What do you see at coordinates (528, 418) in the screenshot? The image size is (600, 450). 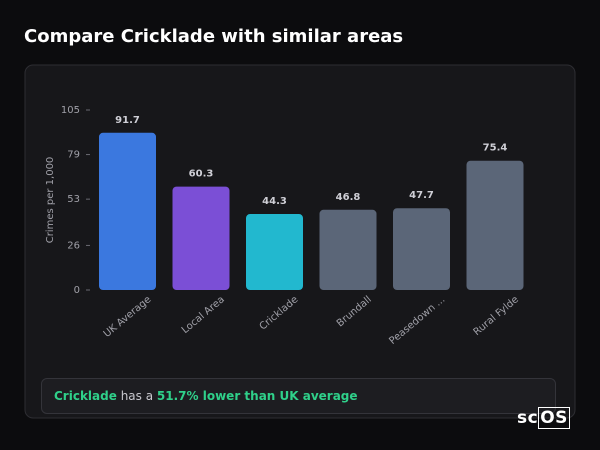 I see `logo-prefix: sc` at bounding box center [528, 418].